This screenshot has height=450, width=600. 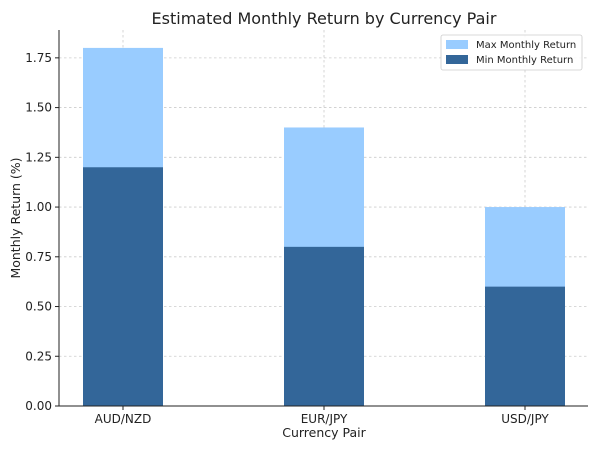 I want to click on legend-swatch-max, so click(x=457, y=44).